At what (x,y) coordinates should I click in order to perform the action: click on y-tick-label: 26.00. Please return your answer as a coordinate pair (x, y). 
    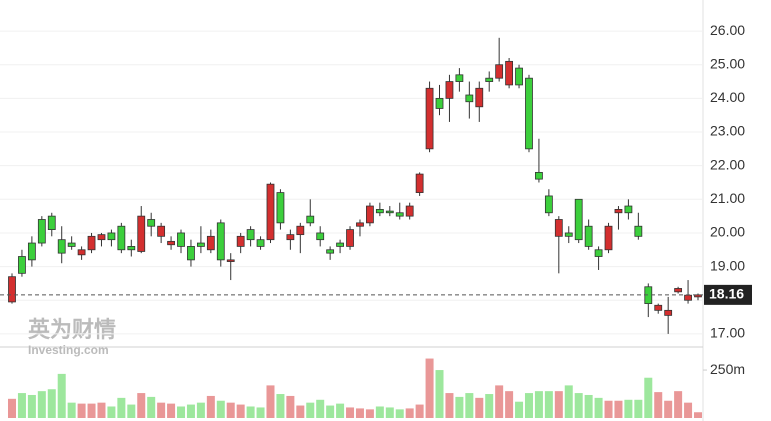
    Looking at the image, I should click on (727, 30).